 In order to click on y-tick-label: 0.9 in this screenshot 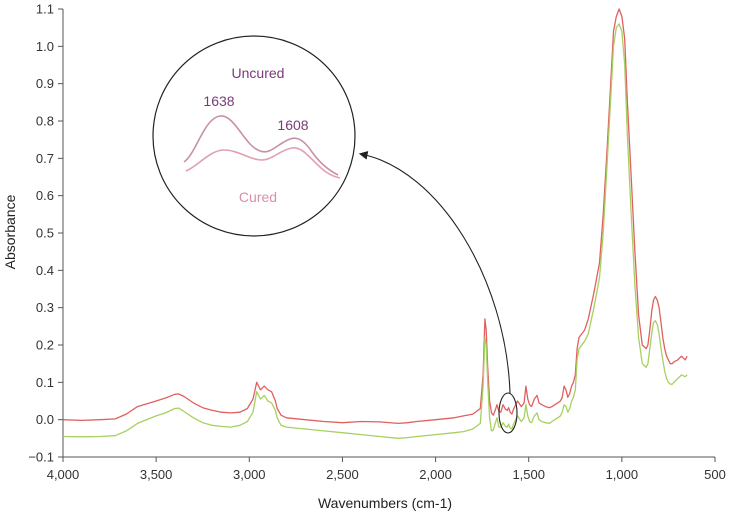, I will do `click(45, 83)`.